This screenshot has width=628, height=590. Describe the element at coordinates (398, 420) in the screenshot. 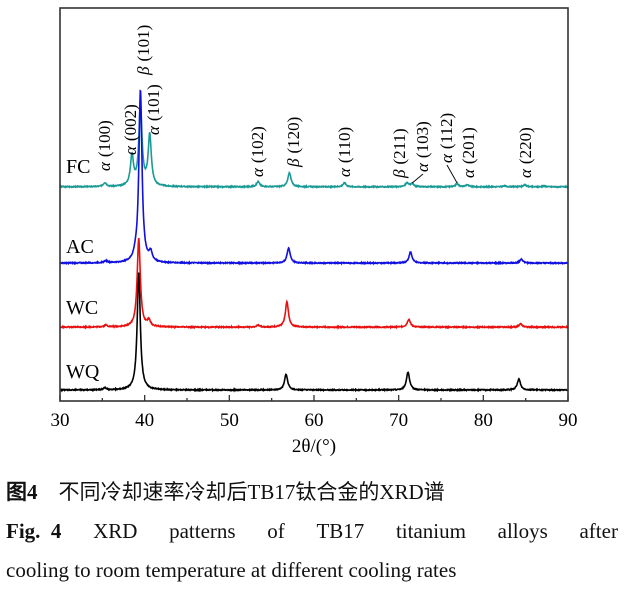

I see `x-tick-label: 70` at that location.